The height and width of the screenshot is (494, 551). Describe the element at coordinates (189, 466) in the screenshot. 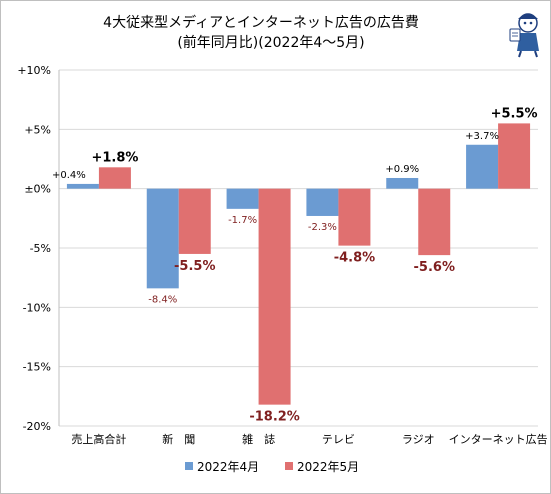

I see `legend-swatch-series-a` at that location.